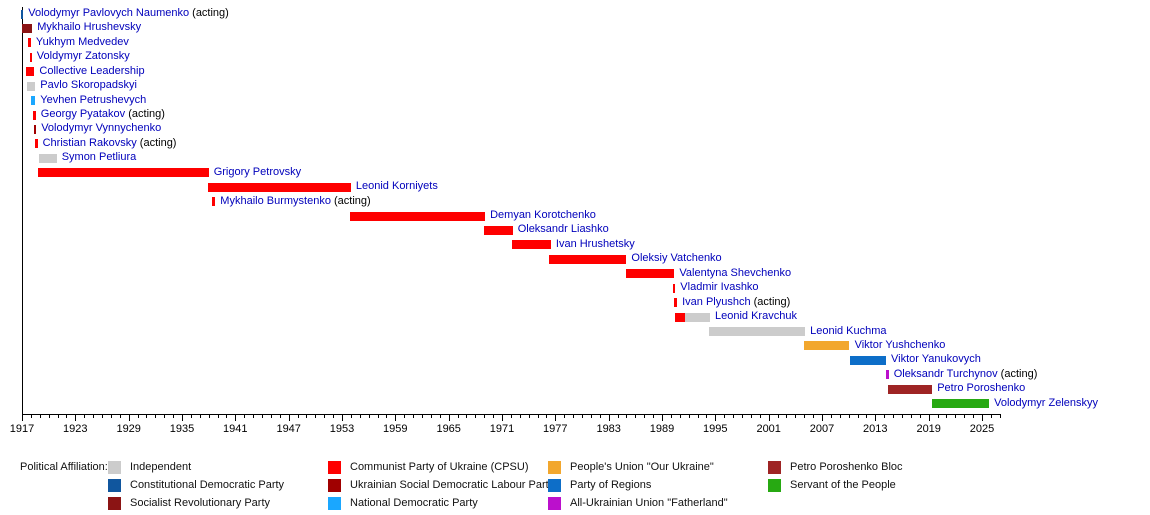 Image resolution: width=1150 pixels, height=515 pixels. I want to click on leader-name: Christian Rakovsky (acting), so click(109, 142).